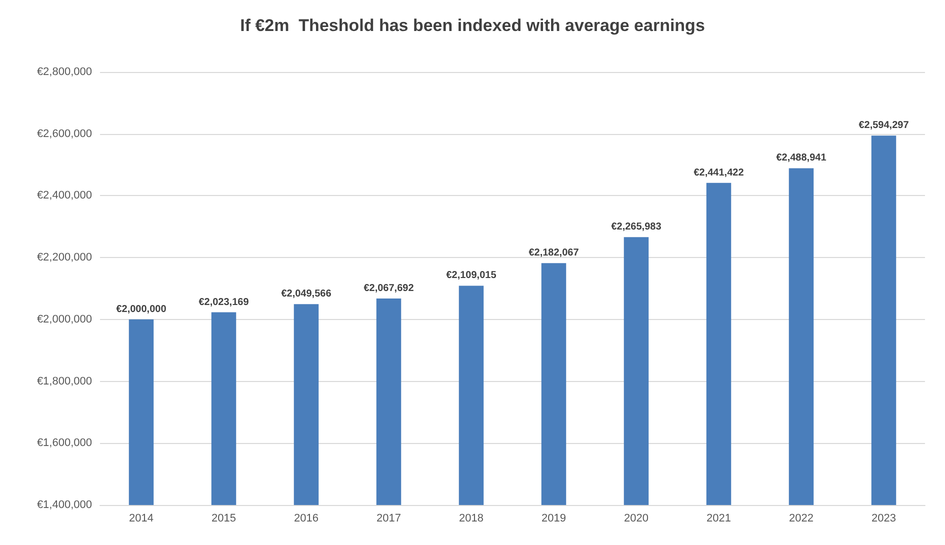  What do you see at coordinates (884, 518) in the screenshot?
I see `x-tick-label: 2023` at bounding box center [884, 518].